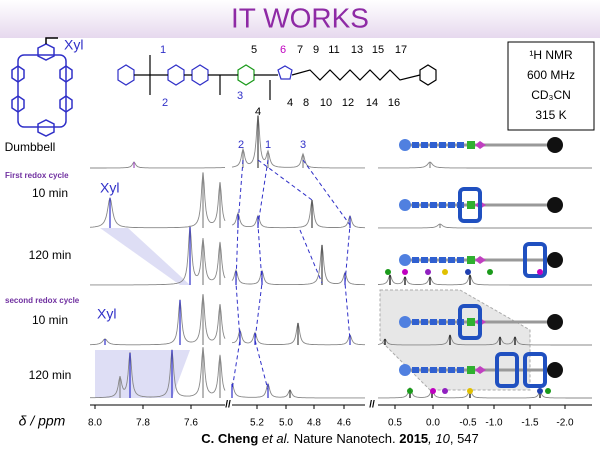  Describe the element at coordinates (257, 423) in the screenshot. I see `tick-label: 5.2` at that location.